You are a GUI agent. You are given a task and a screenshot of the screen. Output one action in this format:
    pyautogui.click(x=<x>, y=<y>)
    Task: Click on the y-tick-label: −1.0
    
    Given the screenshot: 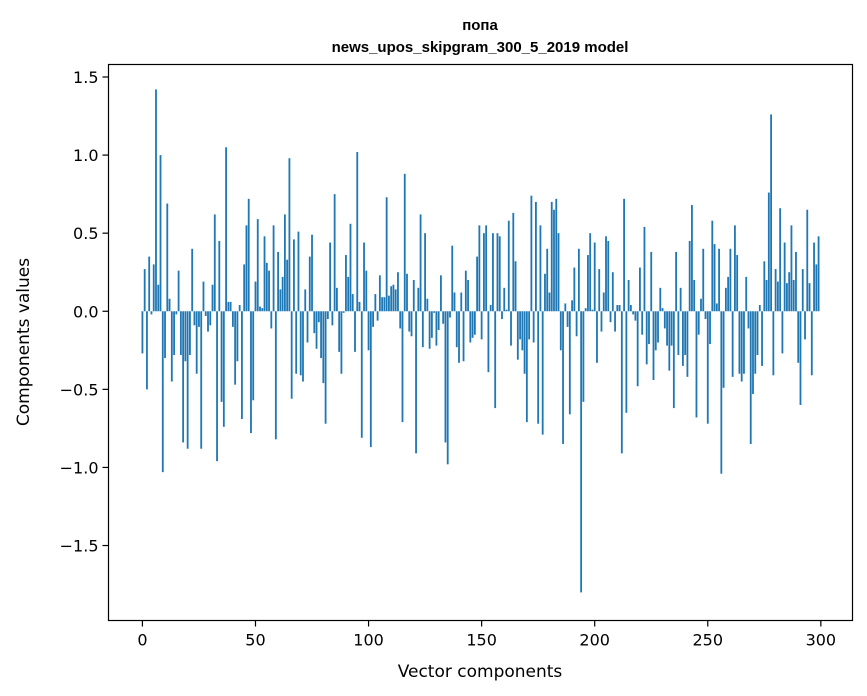 What is the action you would take?
    pyautogui.click(x=79, y=467)
    